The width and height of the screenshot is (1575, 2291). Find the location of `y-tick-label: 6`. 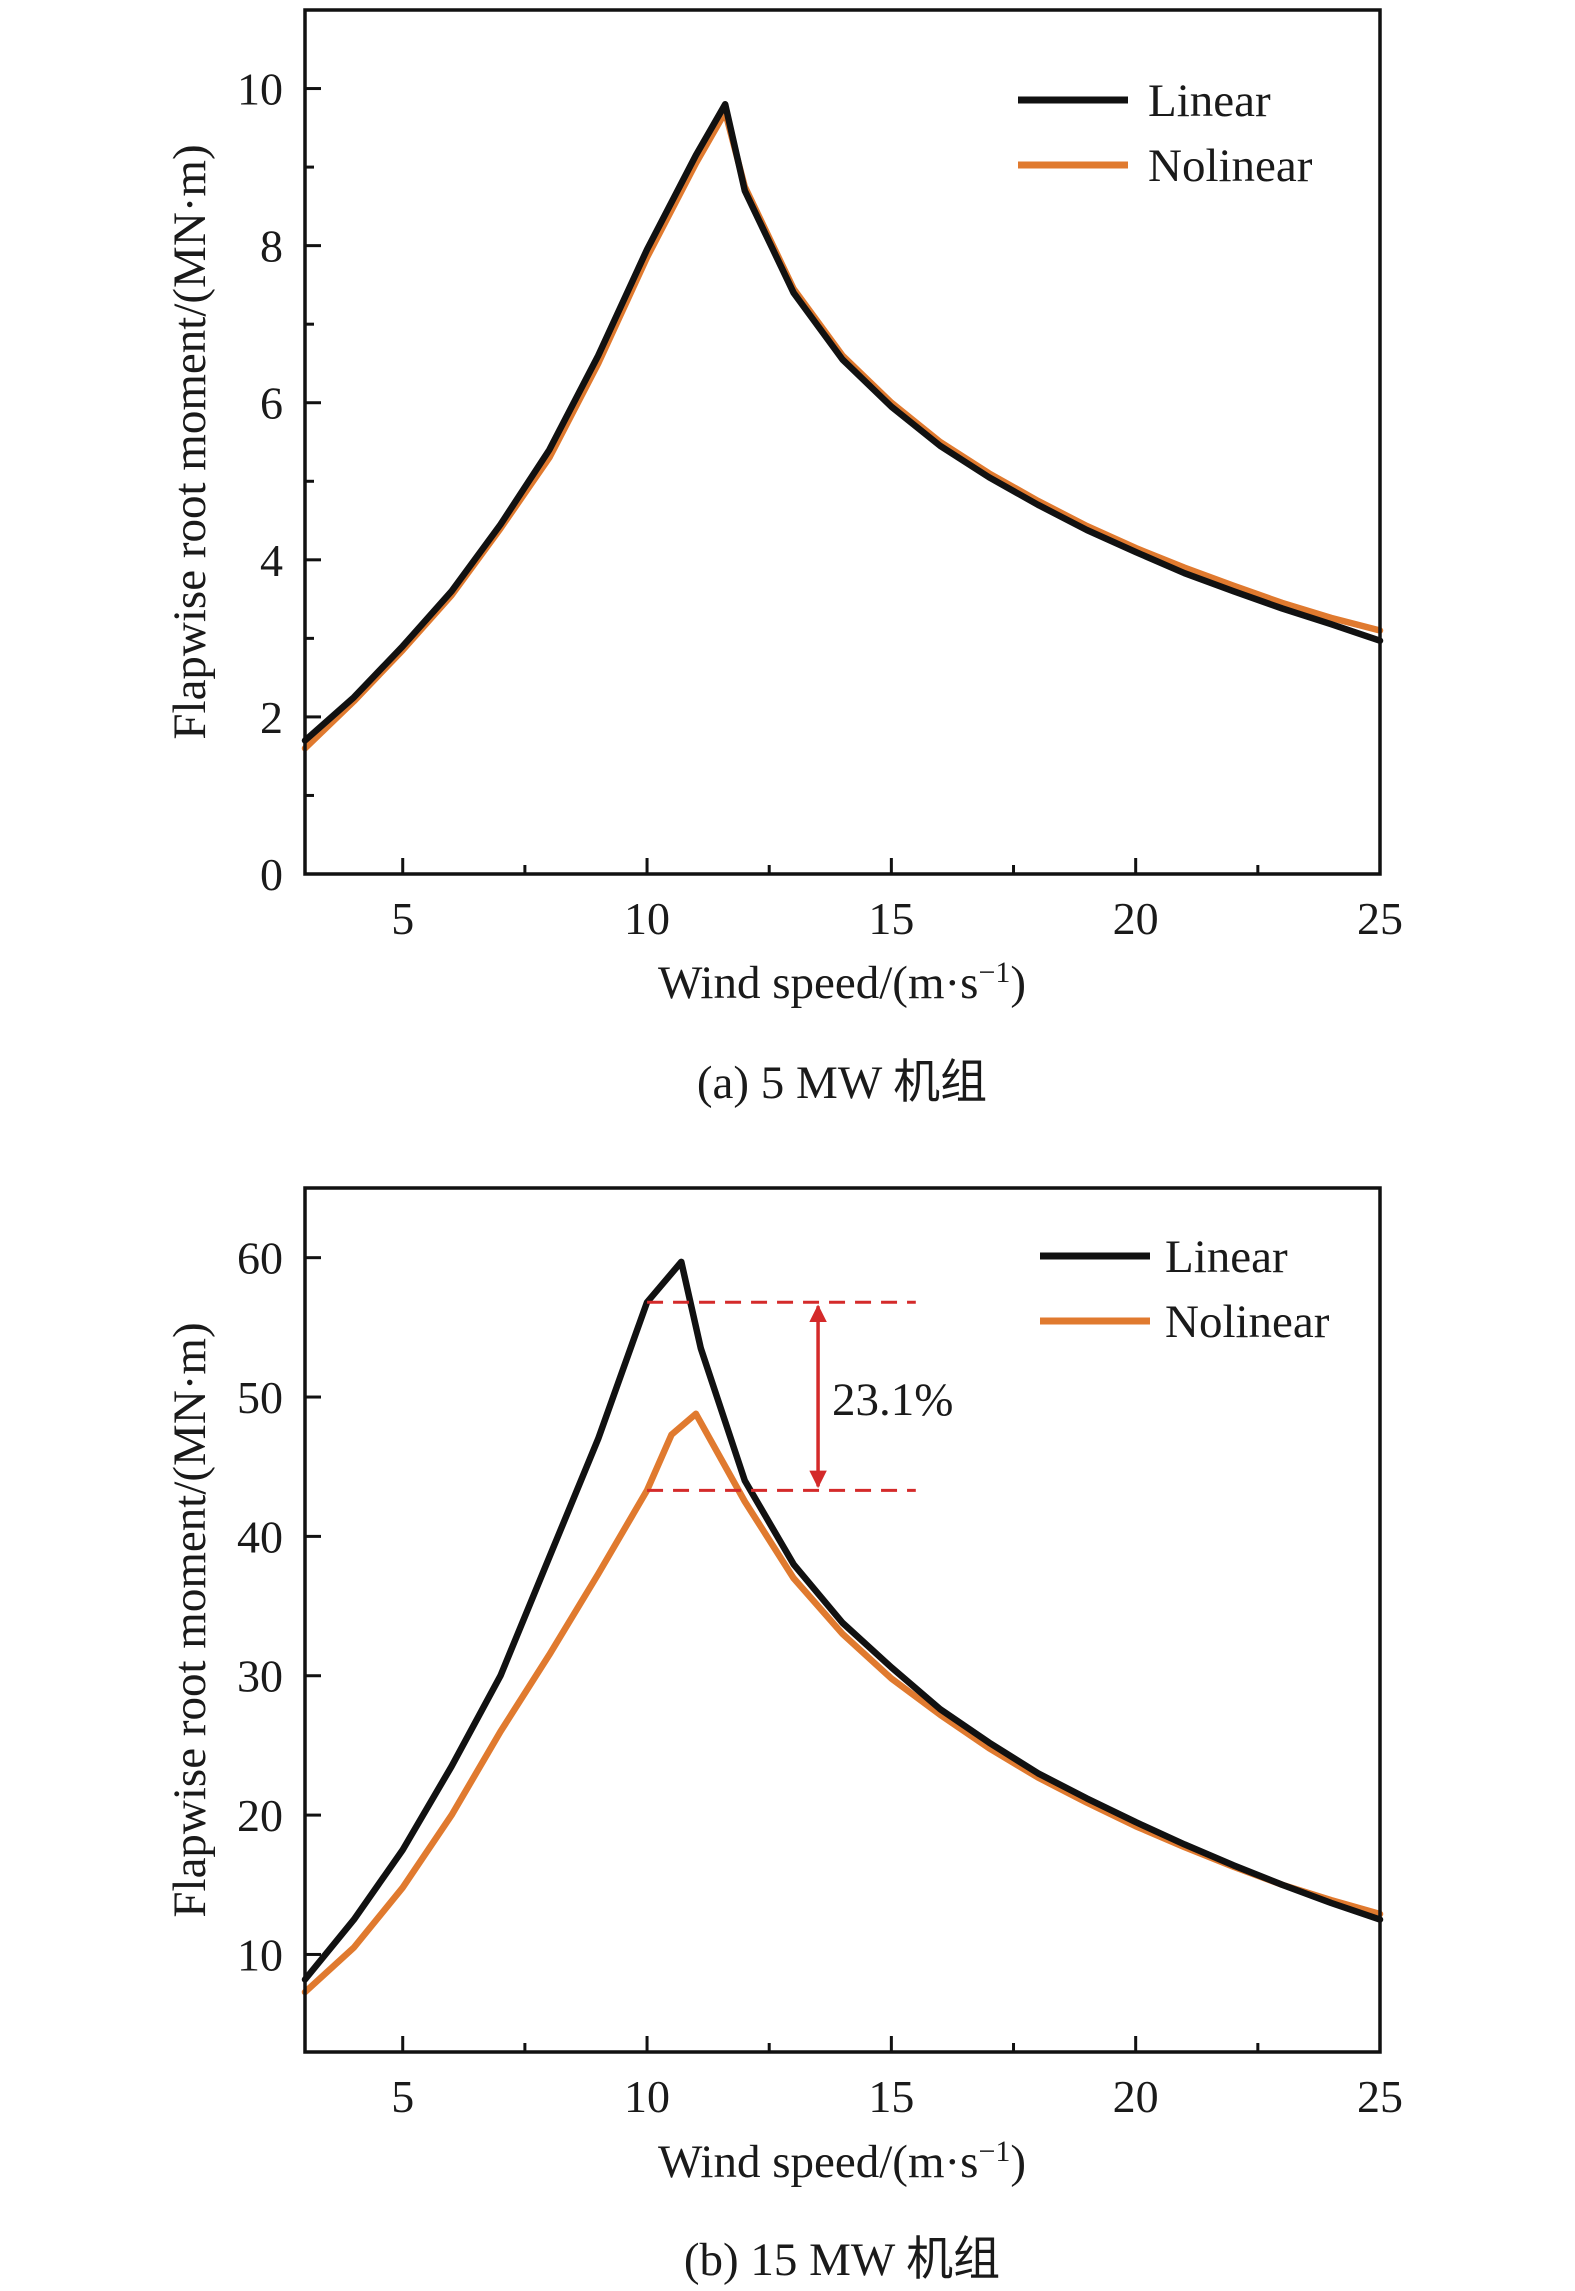

y-tick-label: 6 is located at coordinates (271, 403).